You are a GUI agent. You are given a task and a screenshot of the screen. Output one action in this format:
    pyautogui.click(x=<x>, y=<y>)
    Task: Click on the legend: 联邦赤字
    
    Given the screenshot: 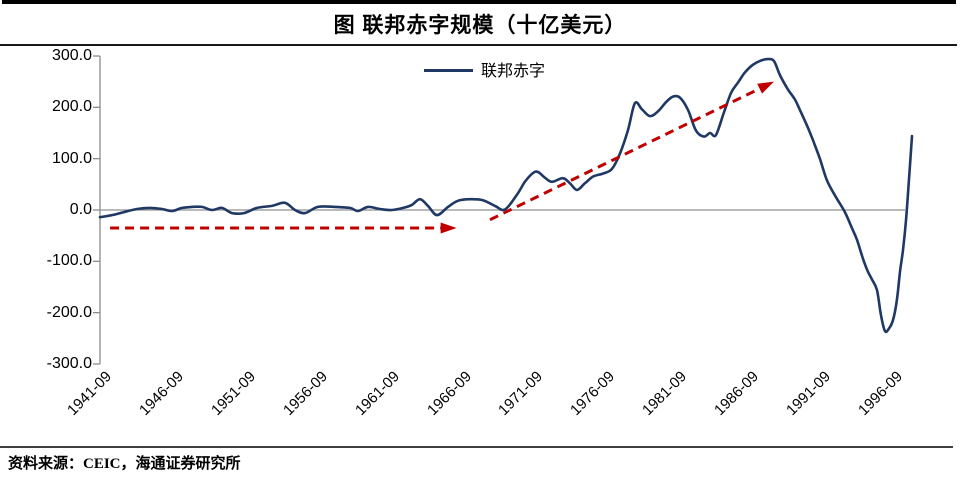 What is the action you would take?
    pyautogui.click(x=484, y=69)
    